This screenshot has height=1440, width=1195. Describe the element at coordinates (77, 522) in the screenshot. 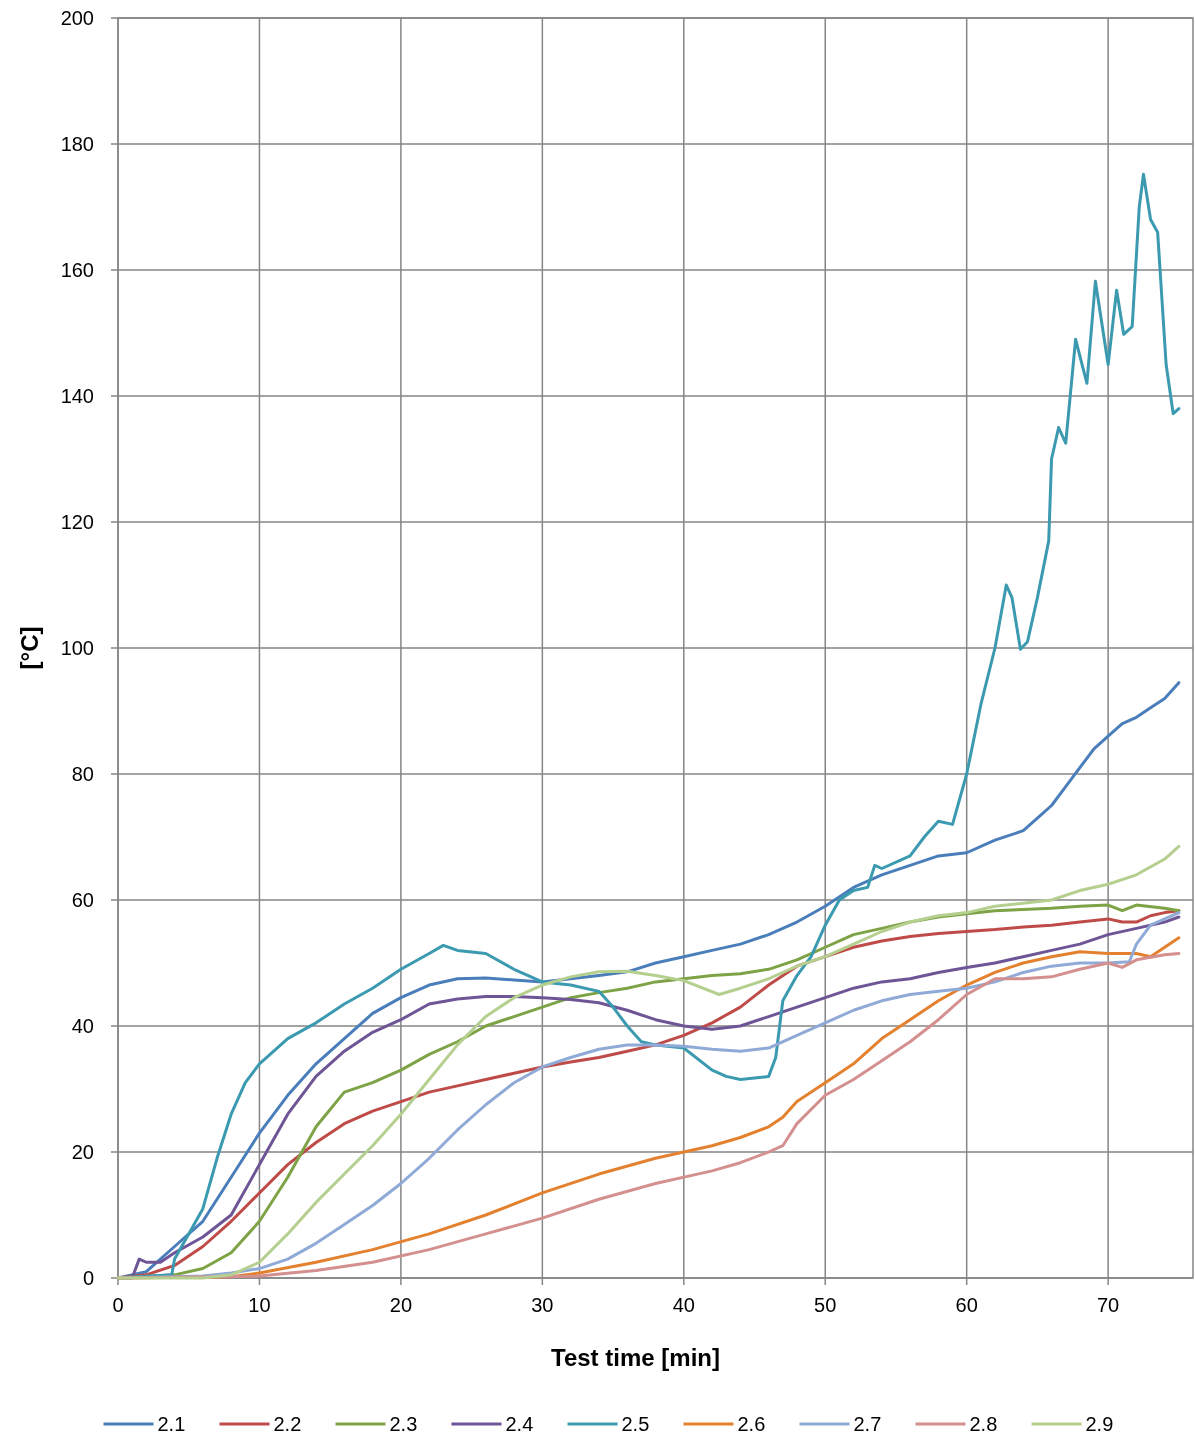

I see `y-tick-label: 120` at that location.